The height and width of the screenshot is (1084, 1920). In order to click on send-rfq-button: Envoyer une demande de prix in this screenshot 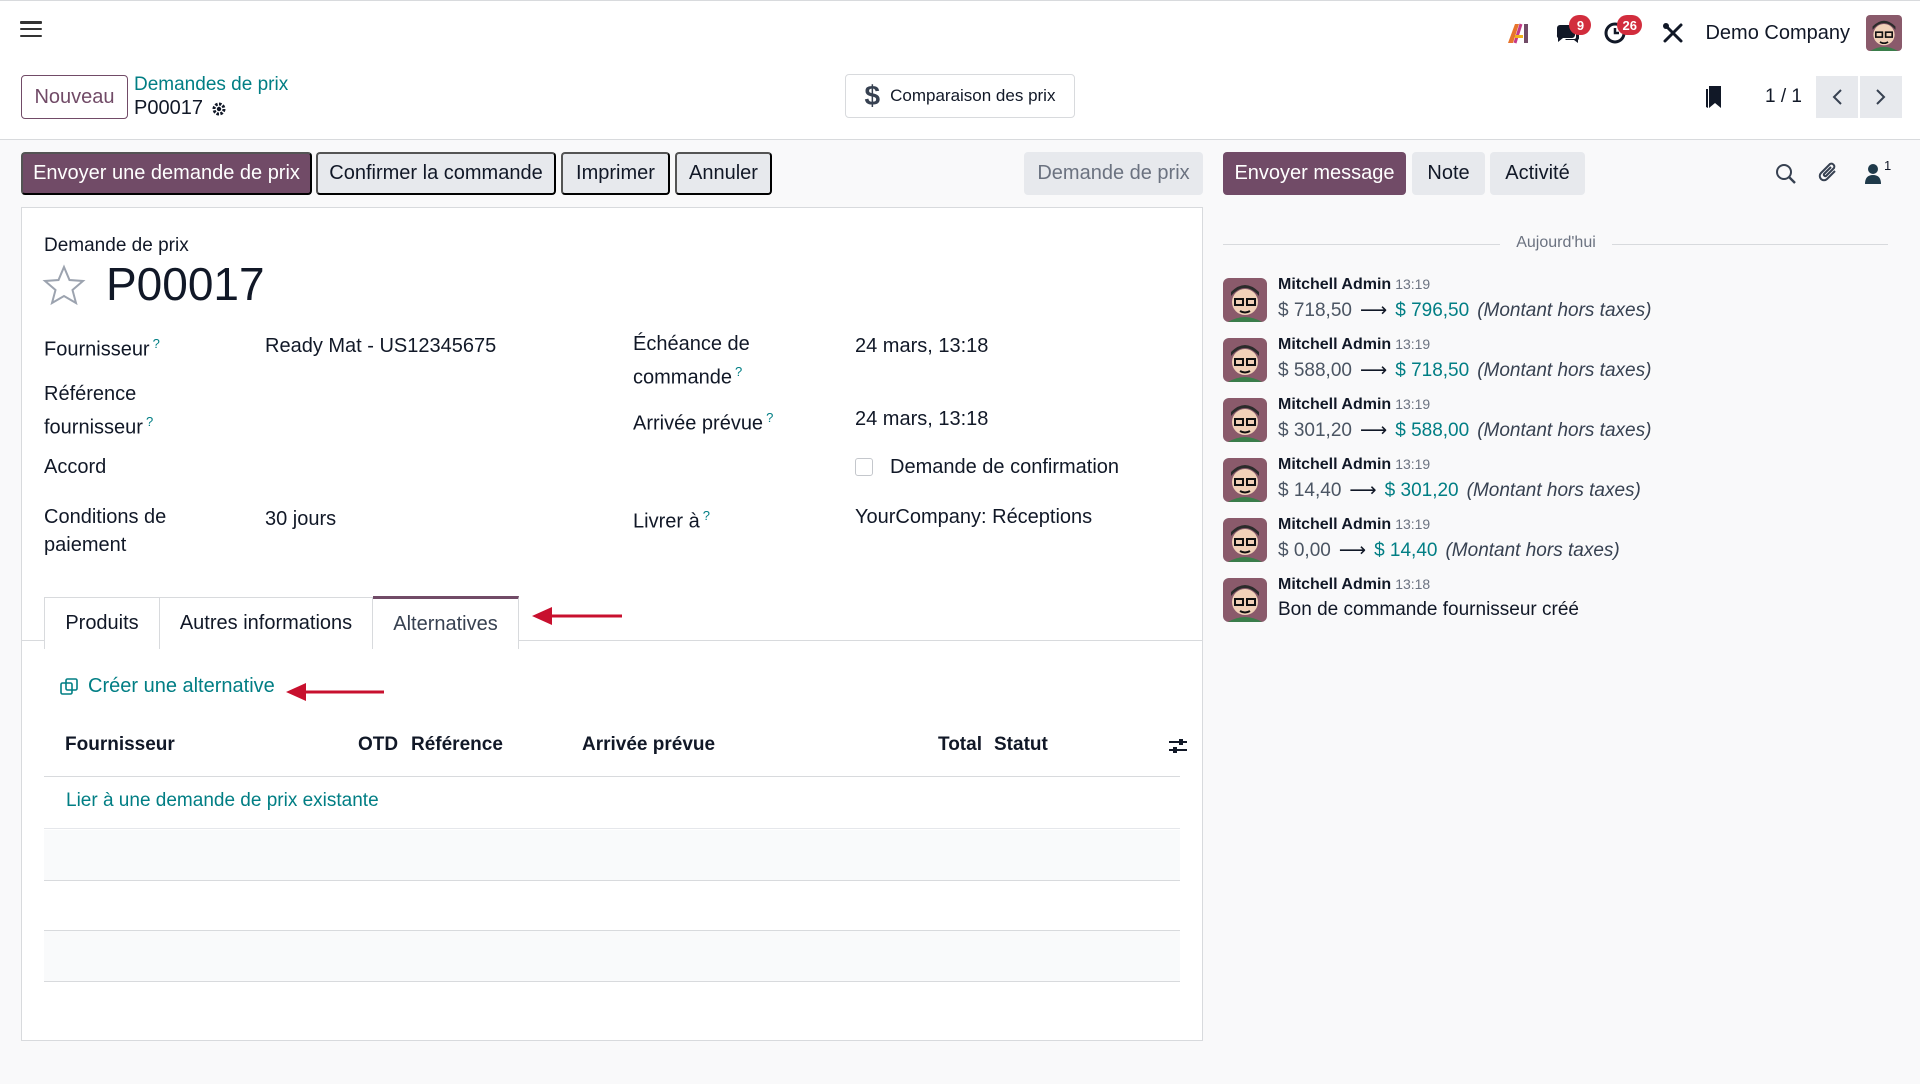, I will do `click(166, 173)`.